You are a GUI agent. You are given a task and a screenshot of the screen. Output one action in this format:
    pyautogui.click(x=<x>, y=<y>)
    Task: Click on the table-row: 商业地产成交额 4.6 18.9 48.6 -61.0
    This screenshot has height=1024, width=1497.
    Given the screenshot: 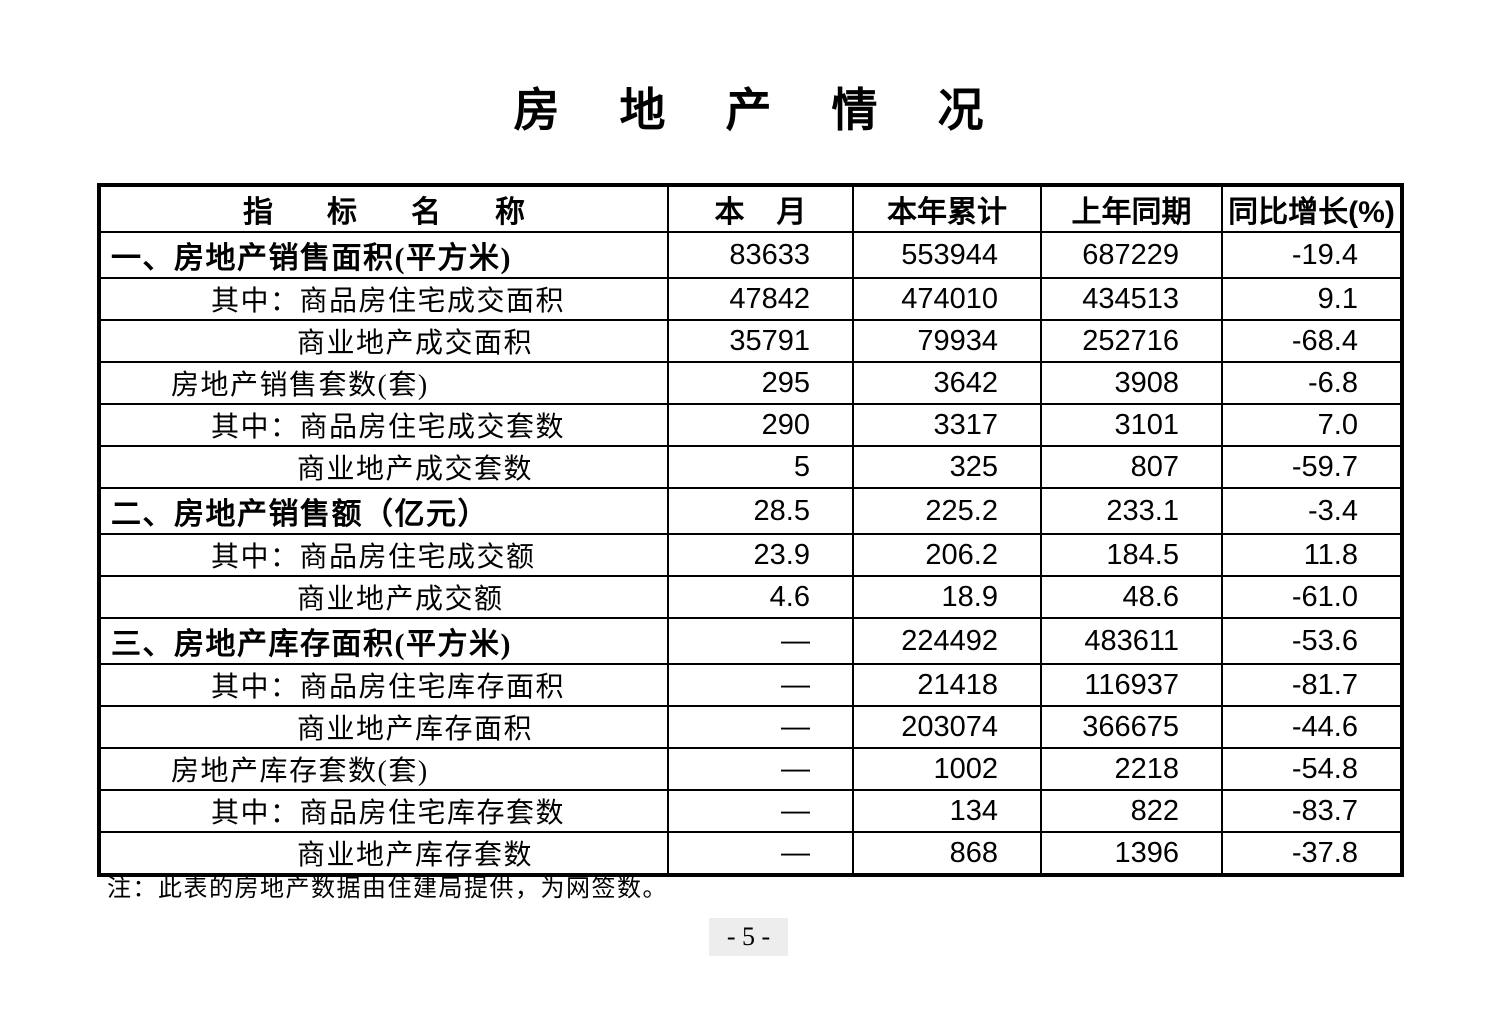 What is the action you would take?
    pyautogui.click(x=750, y=597)
    